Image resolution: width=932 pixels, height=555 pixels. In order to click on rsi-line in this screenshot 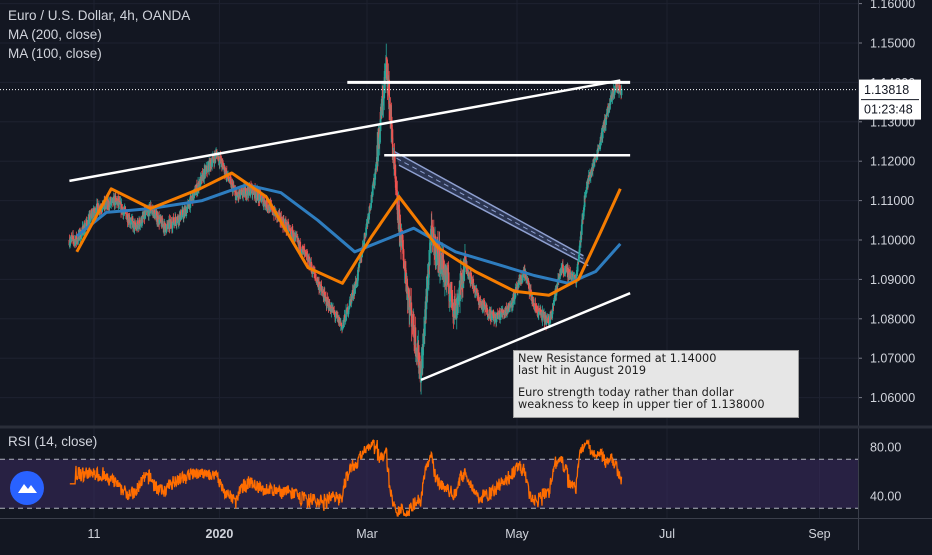, I will do `click(346, 477)`.